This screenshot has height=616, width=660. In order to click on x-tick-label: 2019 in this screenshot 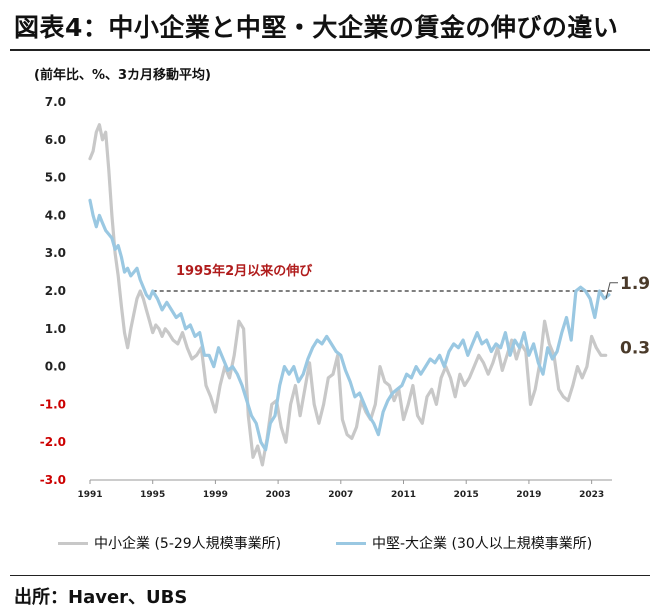, I will do `click(528, 495)`.